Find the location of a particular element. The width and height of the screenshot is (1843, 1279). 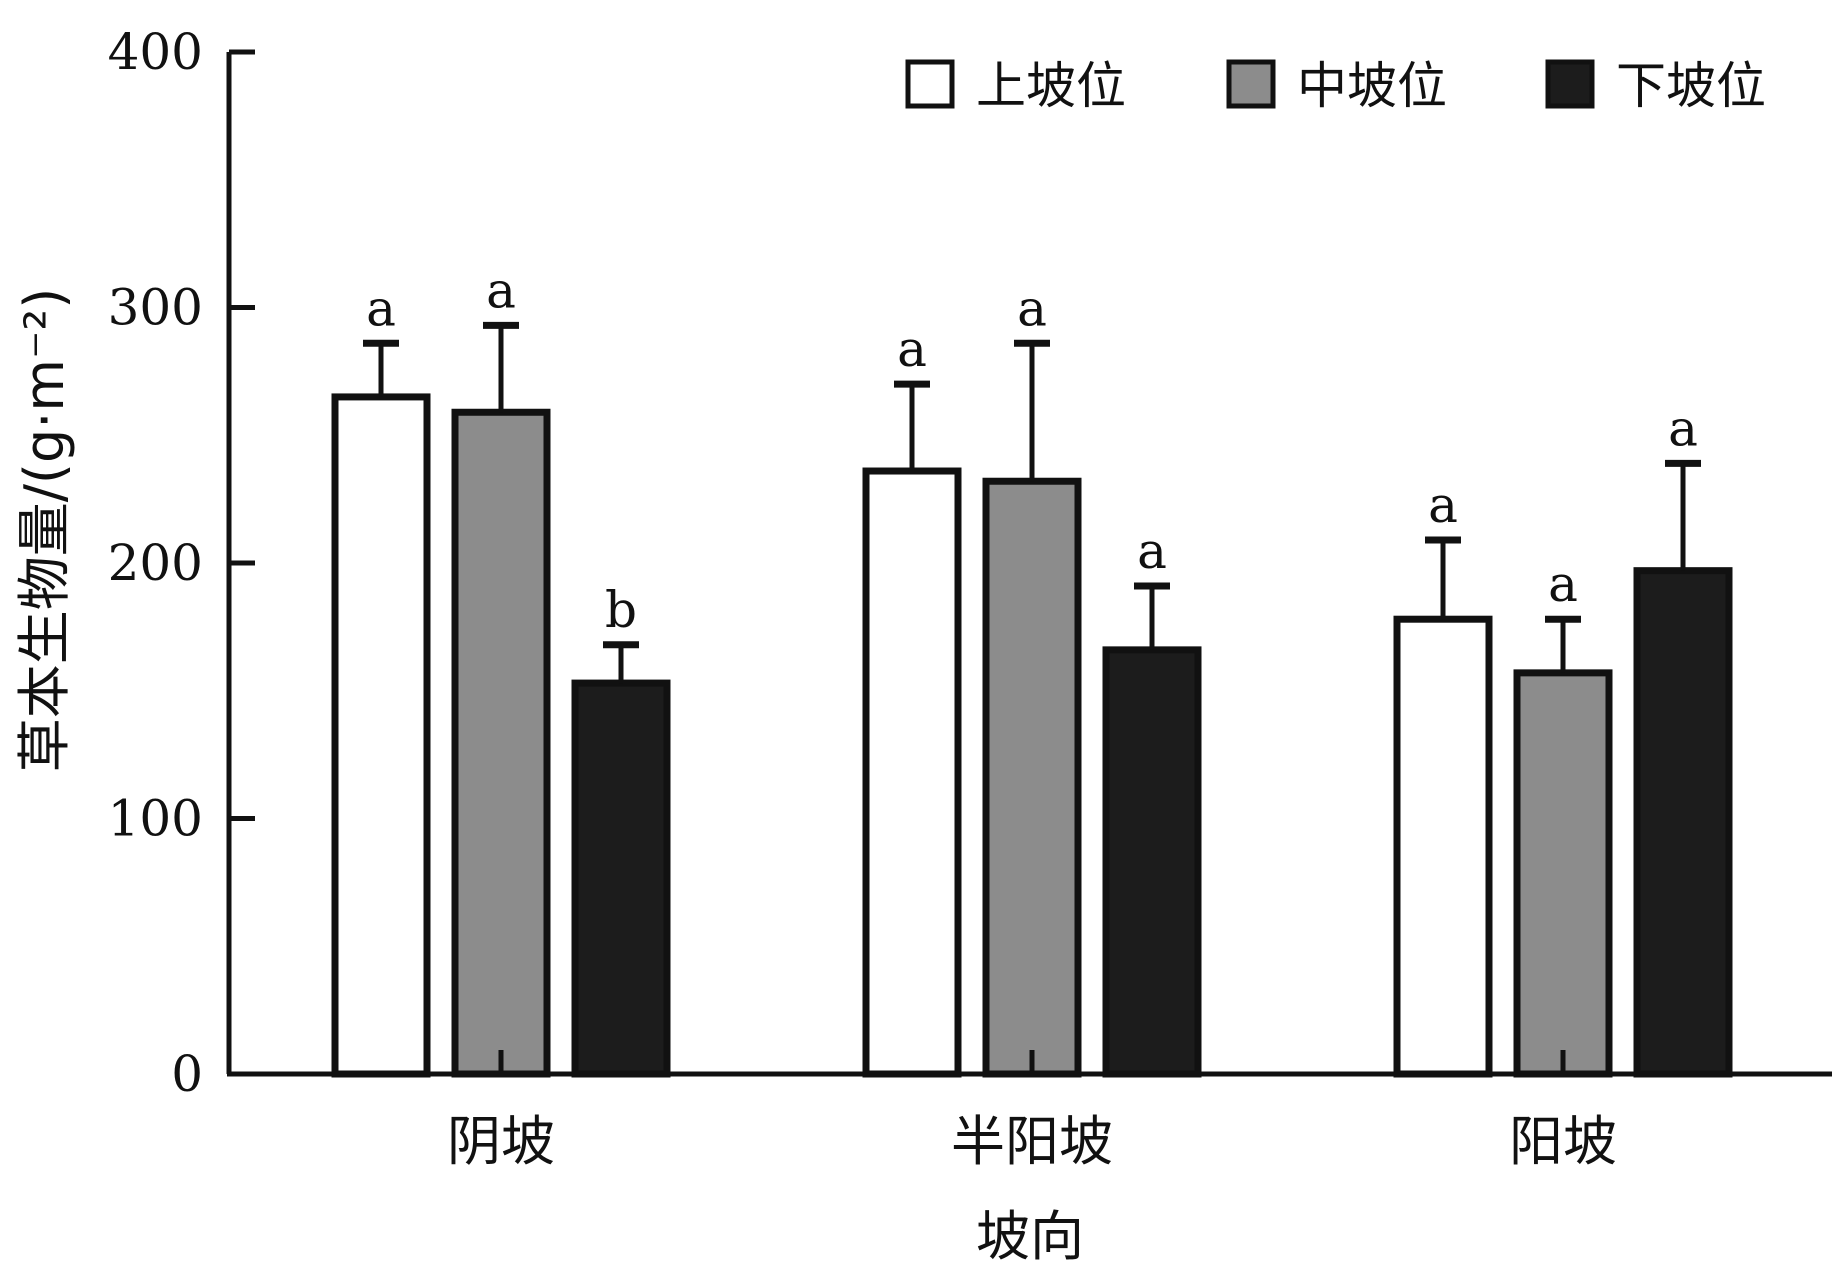

y-tick-label: 400 is located at coordinates (155, 52).